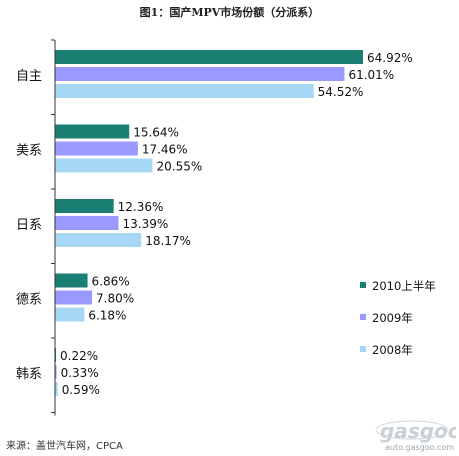  What do you see at coordinates (156, 133) in the screenshot?
I see `data-label: 15.64%` at bounding box center [156, 133].